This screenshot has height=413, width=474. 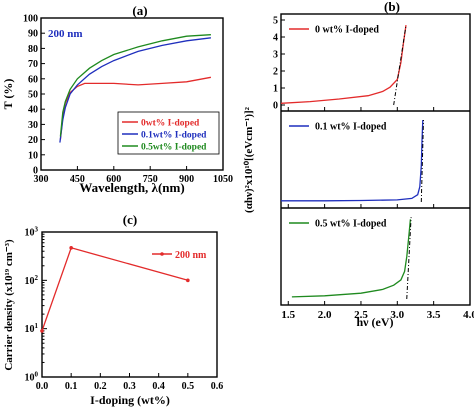 What do you see at coordinates (275, 89) in the screenshot?
I see `b-ytick-label: 1` at bounding box center [275, 89].